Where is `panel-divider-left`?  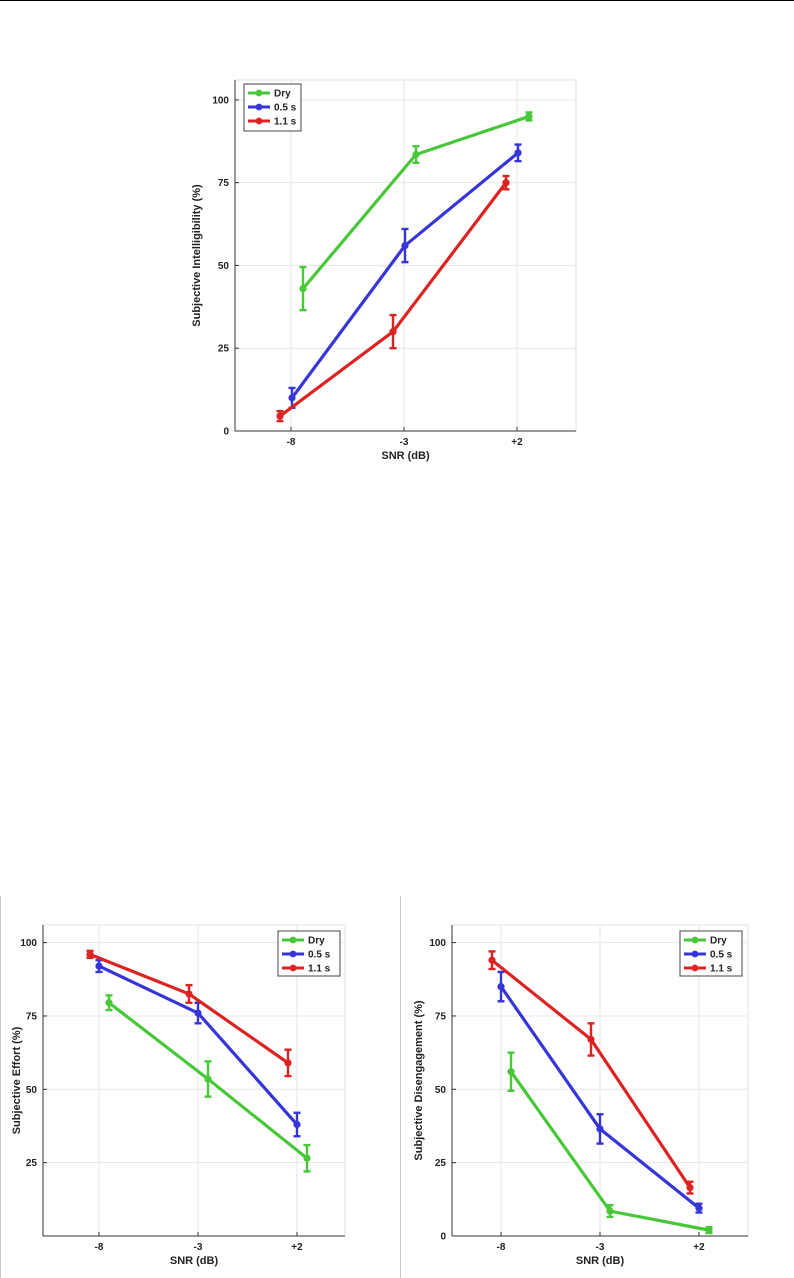 panel-divider-left is located at coordinates (0, 1087).